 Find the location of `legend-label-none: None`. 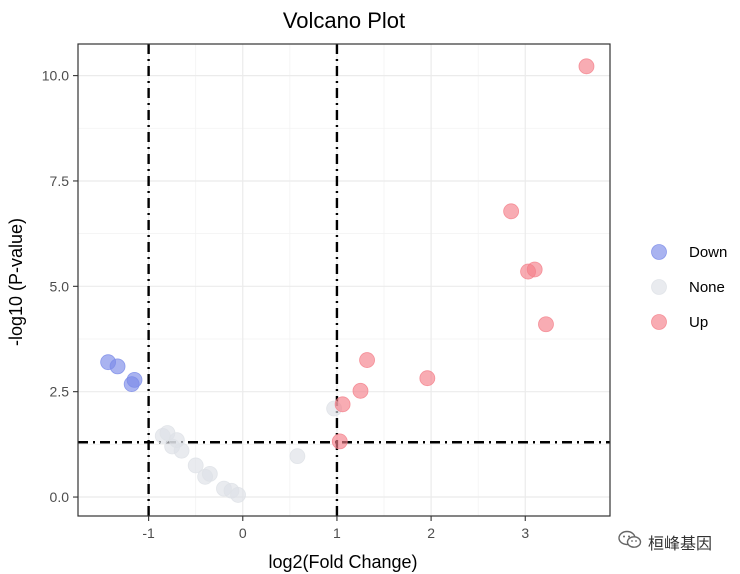

legend-label-none: None is located at coordinates (707, 287).